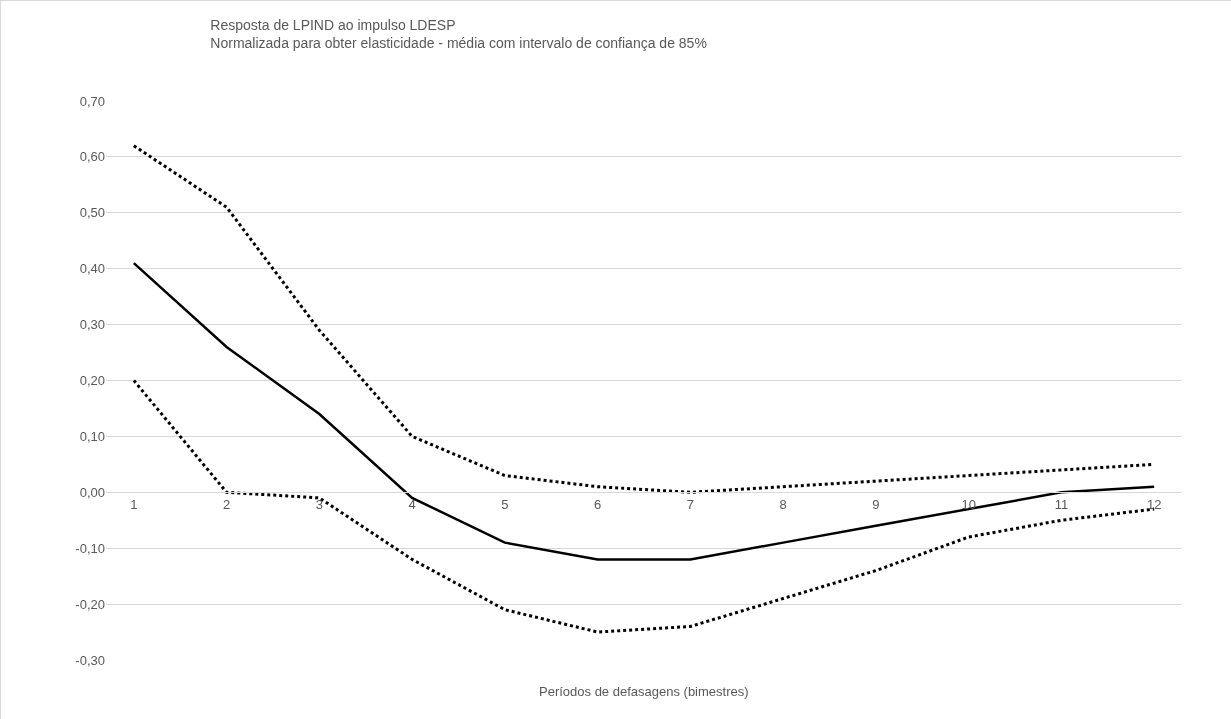  What do you see at coordinates (876, 504) in the screenshot?
I see `x-tick-label: 9` at bounding box center [876, 504].